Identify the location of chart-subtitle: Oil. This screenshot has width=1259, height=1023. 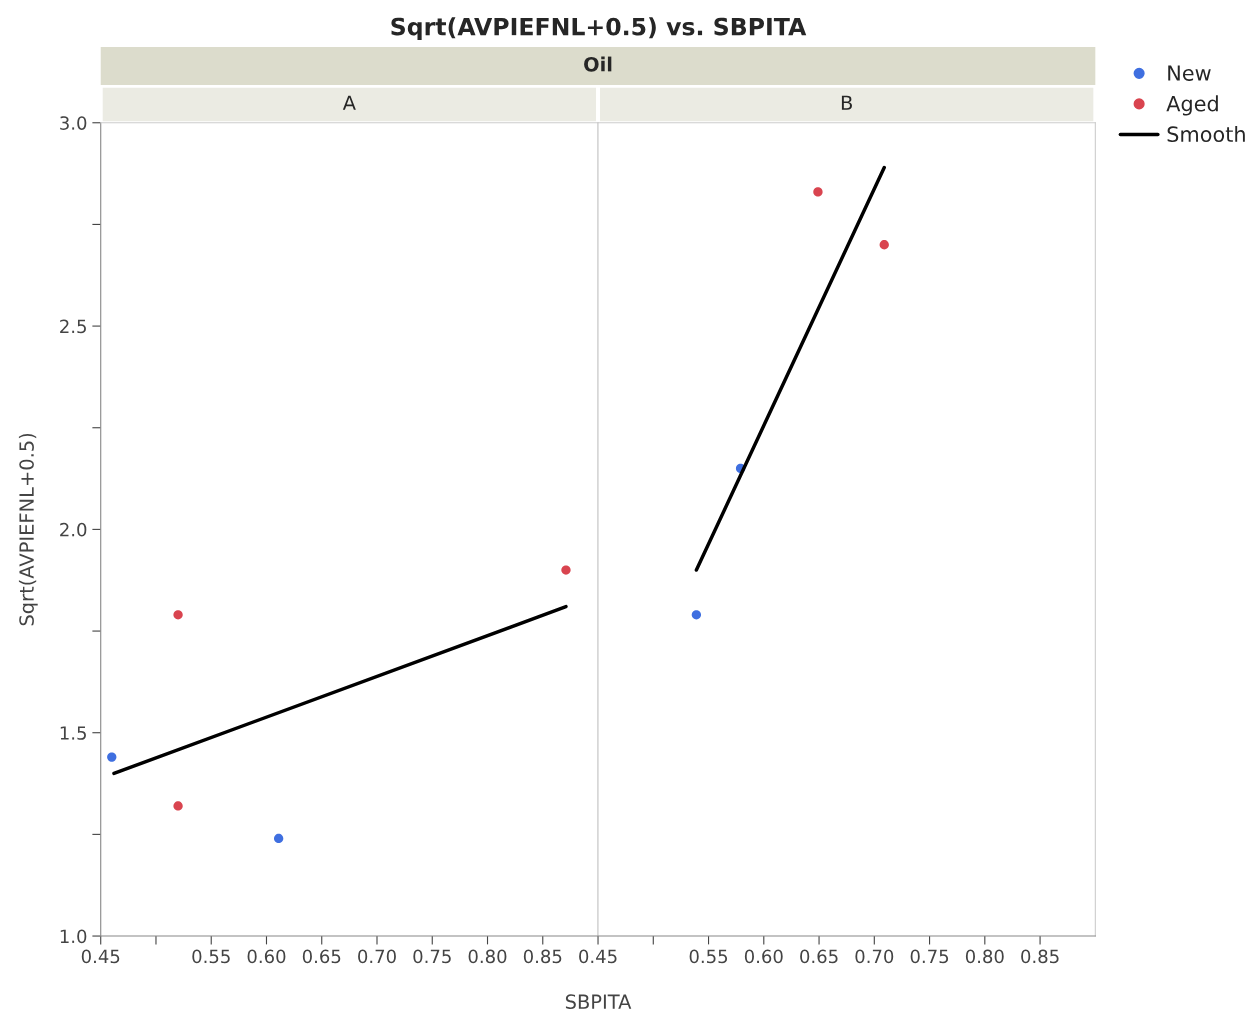
(598, 64).